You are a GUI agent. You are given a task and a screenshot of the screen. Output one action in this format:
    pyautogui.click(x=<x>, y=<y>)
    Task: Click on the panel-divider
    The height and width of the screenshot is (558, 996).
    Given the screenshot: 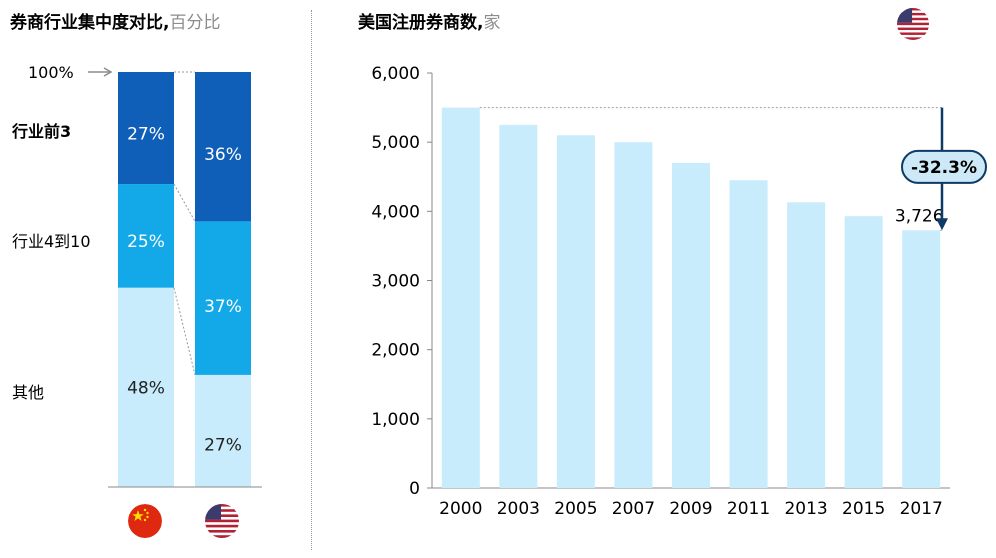 What is the action you would take?
    pyautogui.click(x=311, y=280)
    